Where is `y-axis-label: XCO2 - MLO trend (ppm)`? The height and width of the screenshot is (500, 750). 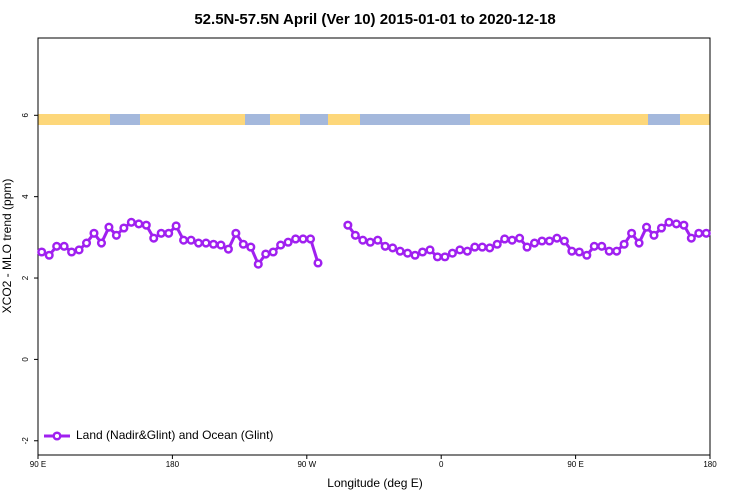 y-axis-label: XCO2 - MLO trend (ppm) is located at coordinates (7, 246).